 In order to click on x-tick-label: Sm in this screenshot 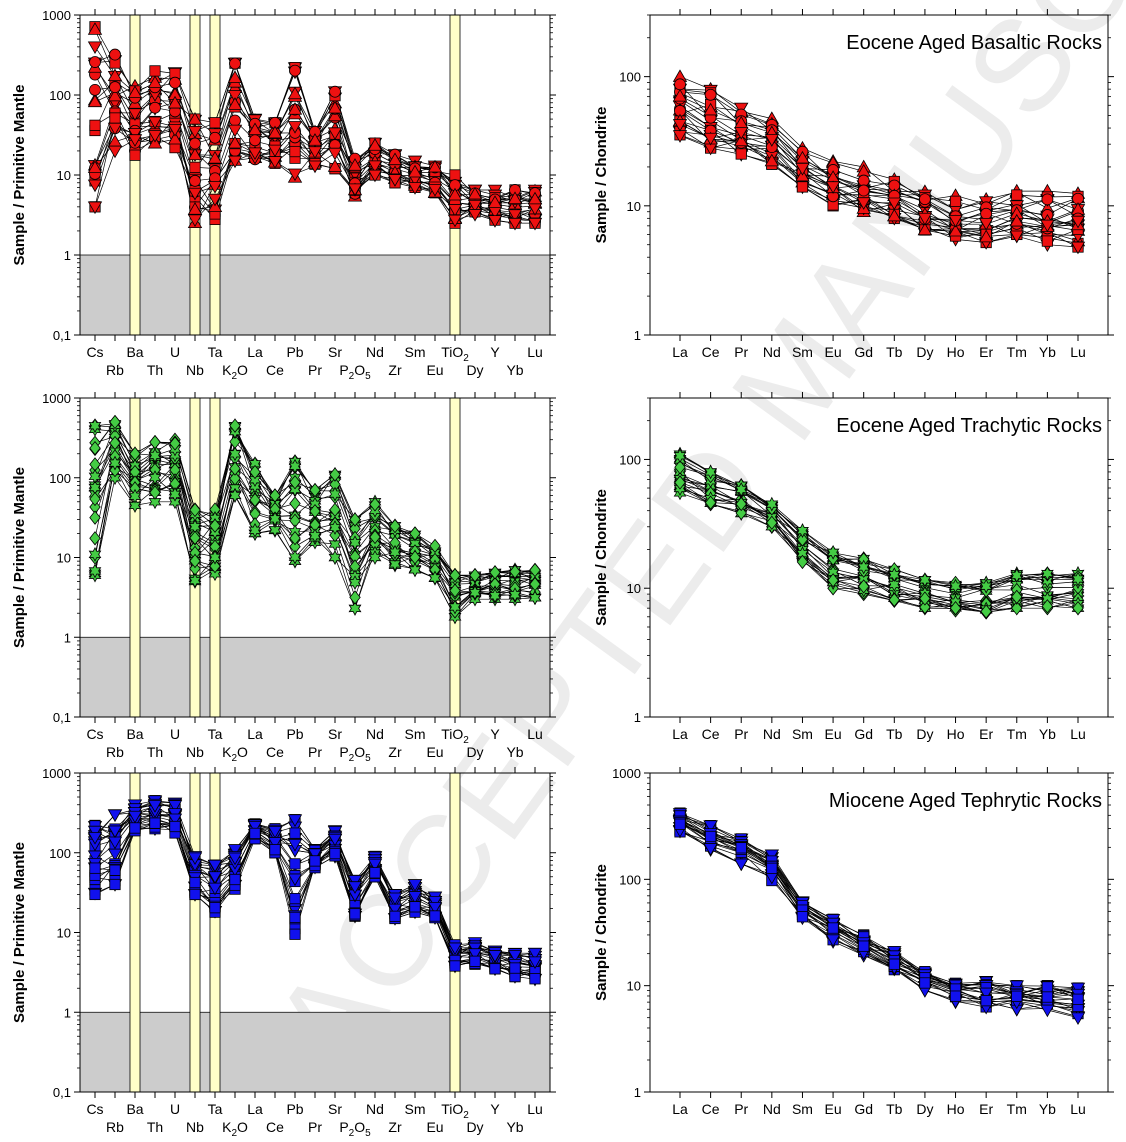, I will do `click(415, 734)`.